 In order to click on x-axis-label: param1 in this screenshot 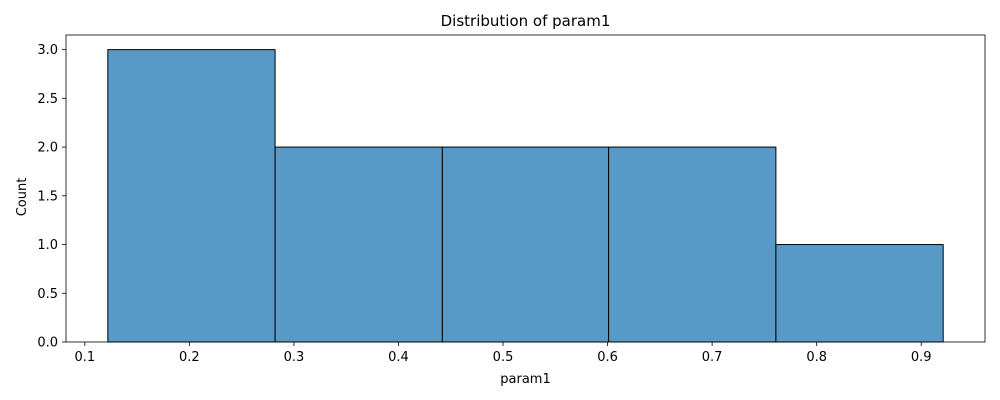, I will do `click(525, 379)`.